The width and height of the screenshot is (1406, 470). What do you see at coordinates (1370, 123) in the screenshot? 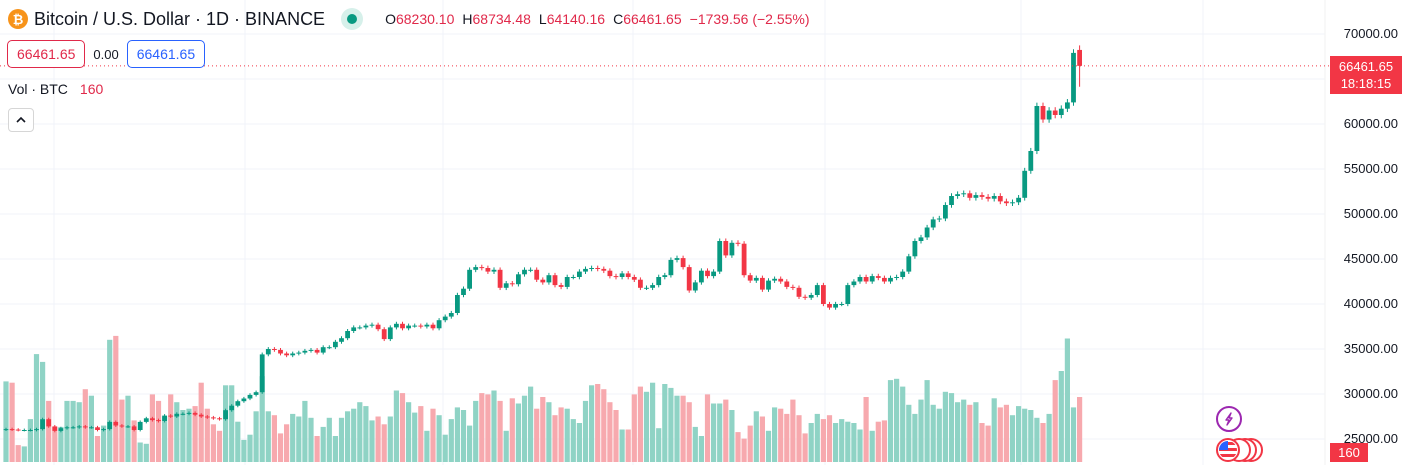
I see `price-axis-label: 60000.00` at bounding box center [1370, 123].